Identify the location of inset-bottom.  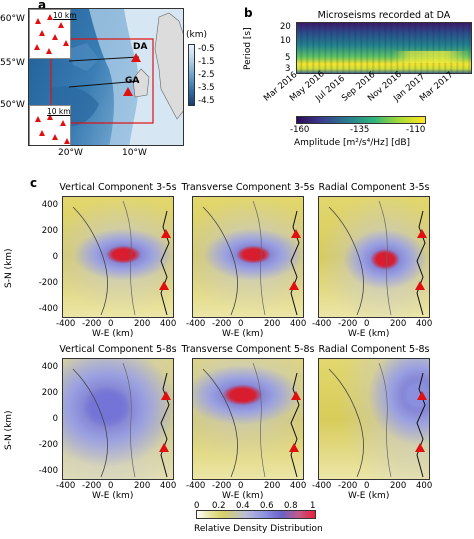
(50, 125).